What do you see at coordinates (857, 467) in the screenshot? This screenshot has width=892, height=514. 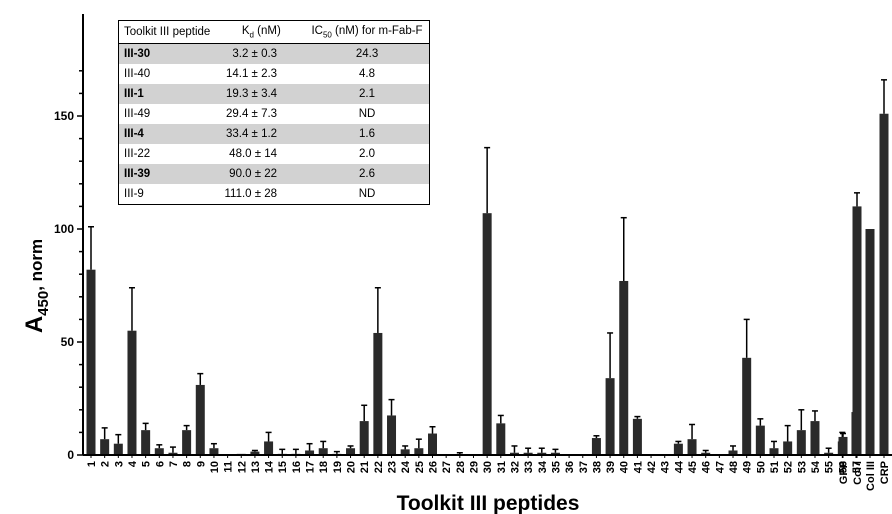 I see `category-label: 57` at bounding box center [857, 467].